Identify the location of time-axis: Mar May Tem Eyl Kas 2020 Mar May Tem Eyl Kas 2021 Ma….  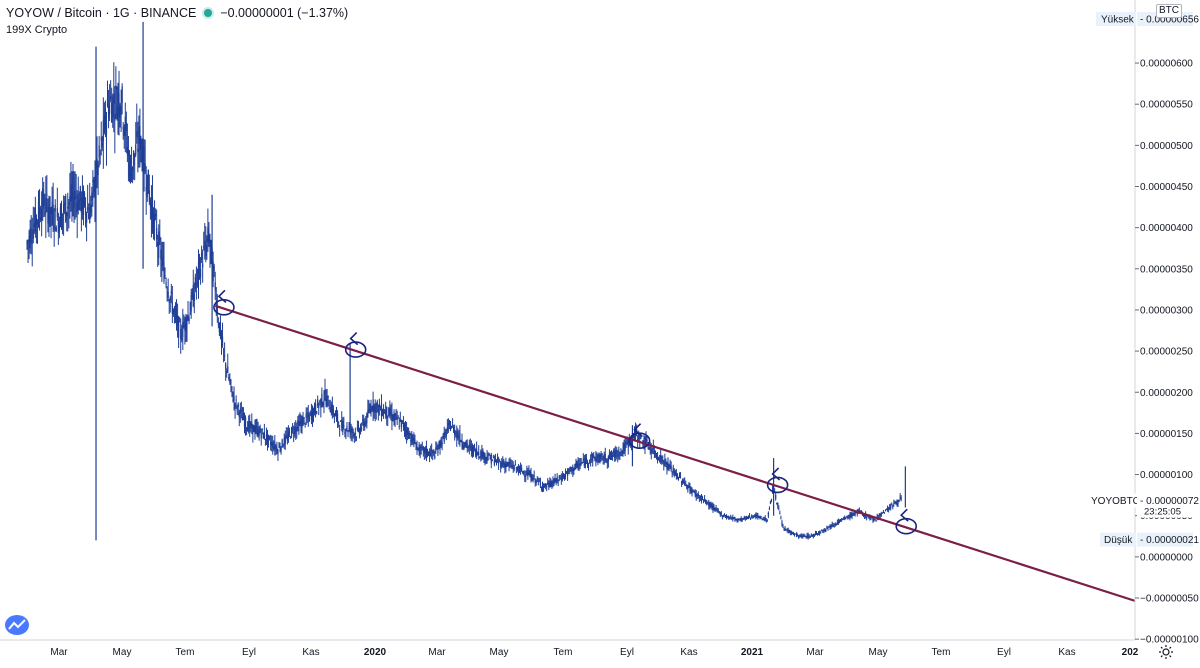
(569, 648).